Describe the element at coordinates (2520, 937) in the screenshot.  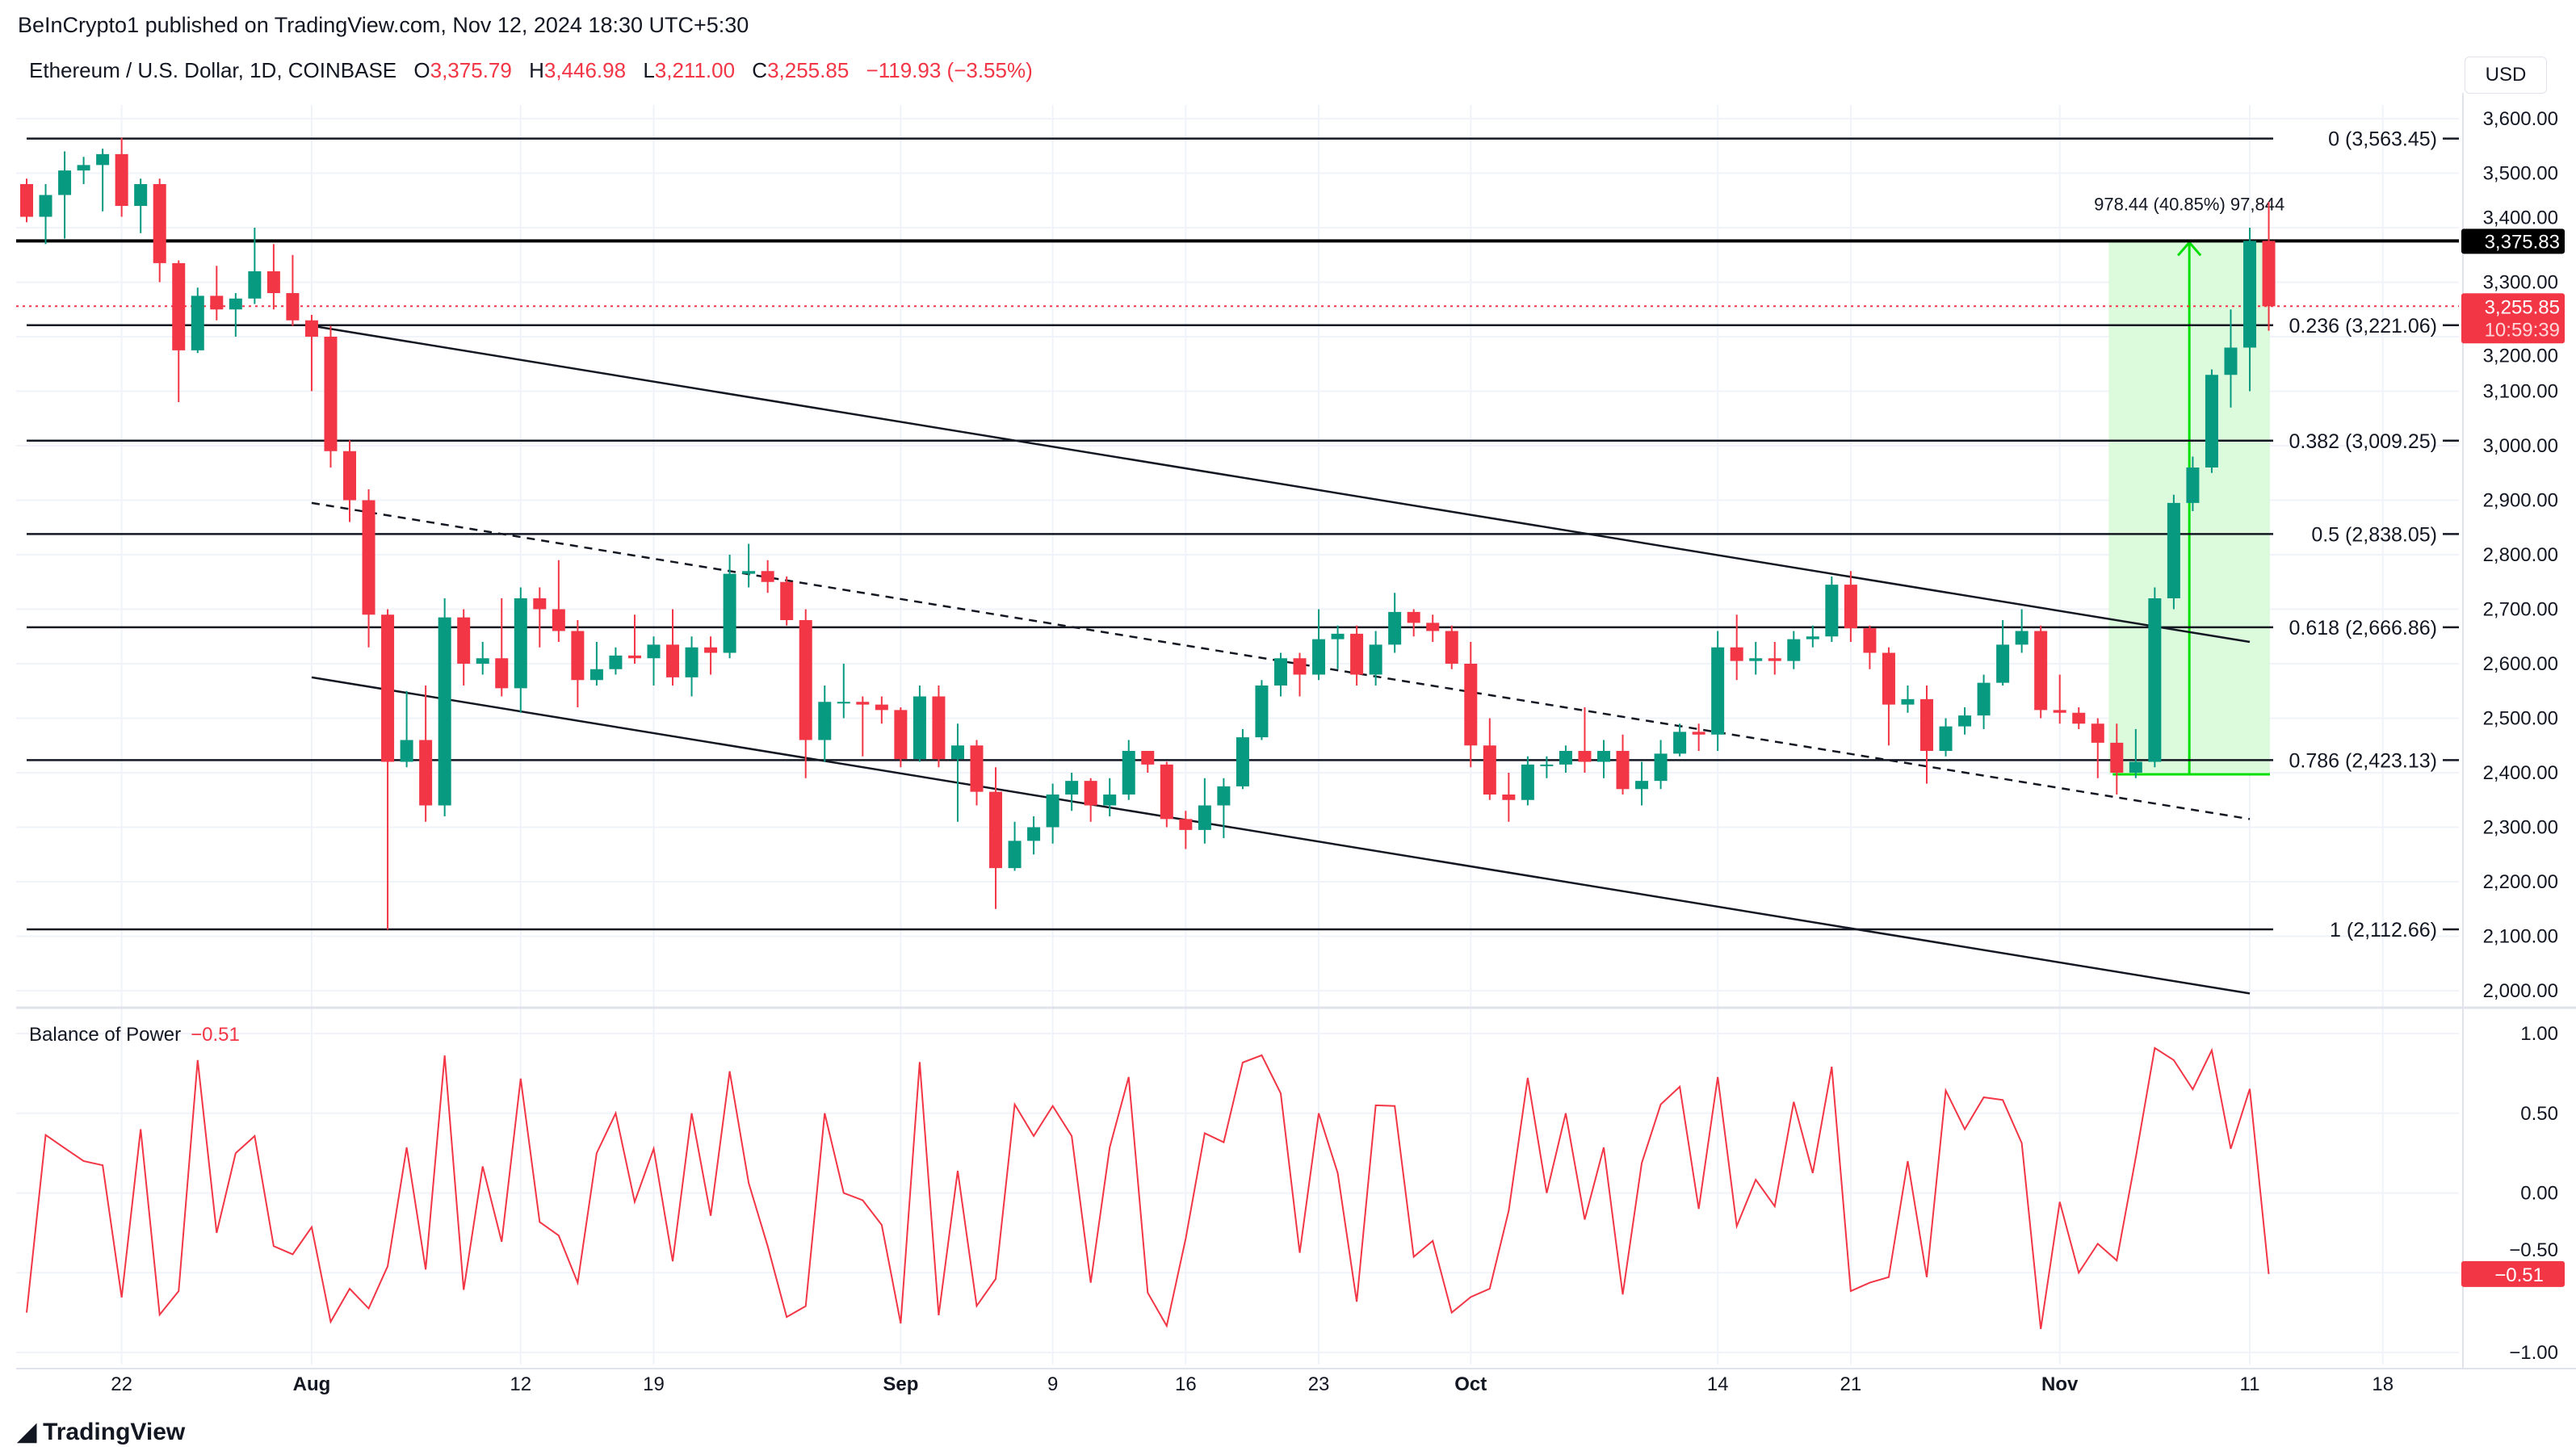
I see `price-tick-label: 2,100.00` at that location.